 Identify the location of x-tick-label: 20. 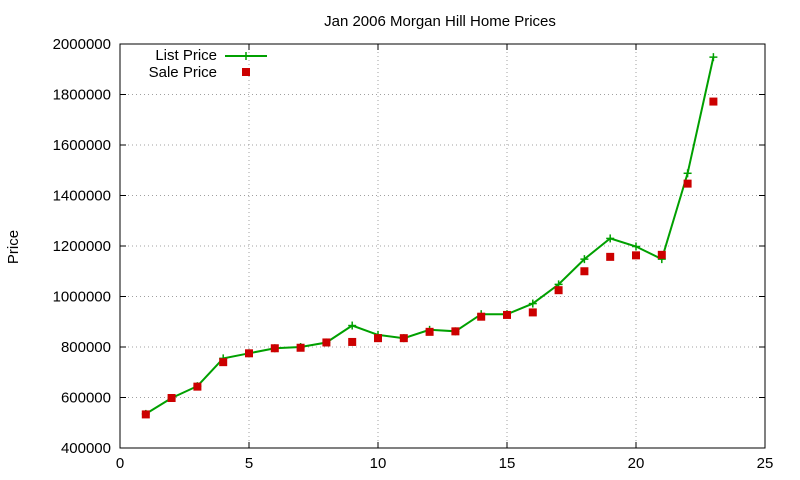
(636, 463).